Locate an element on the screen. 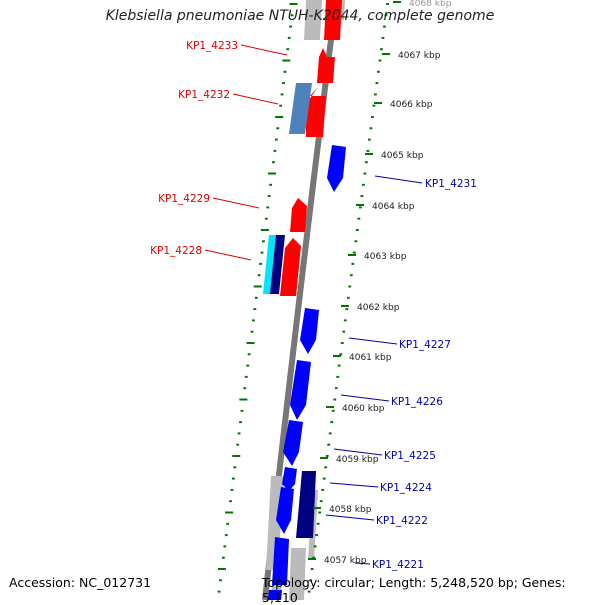 Image resolution: width=600 pixels, height=605 pixels. gene-label-kp1-4228: KP1_4228 is located at coordinates (176, 251).